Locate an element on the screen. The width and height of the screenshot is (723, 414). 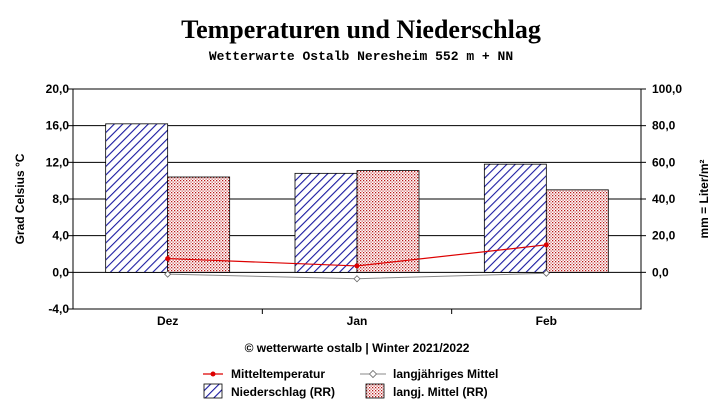
x-tick-label: Jan is located at coordinates (357, 321).